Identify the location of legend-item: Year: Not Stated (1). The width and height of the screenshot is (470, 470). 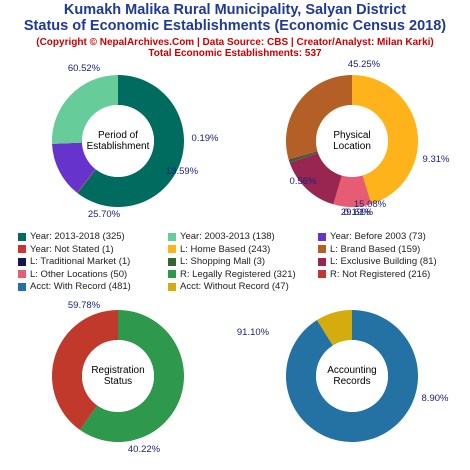
(66, 249).